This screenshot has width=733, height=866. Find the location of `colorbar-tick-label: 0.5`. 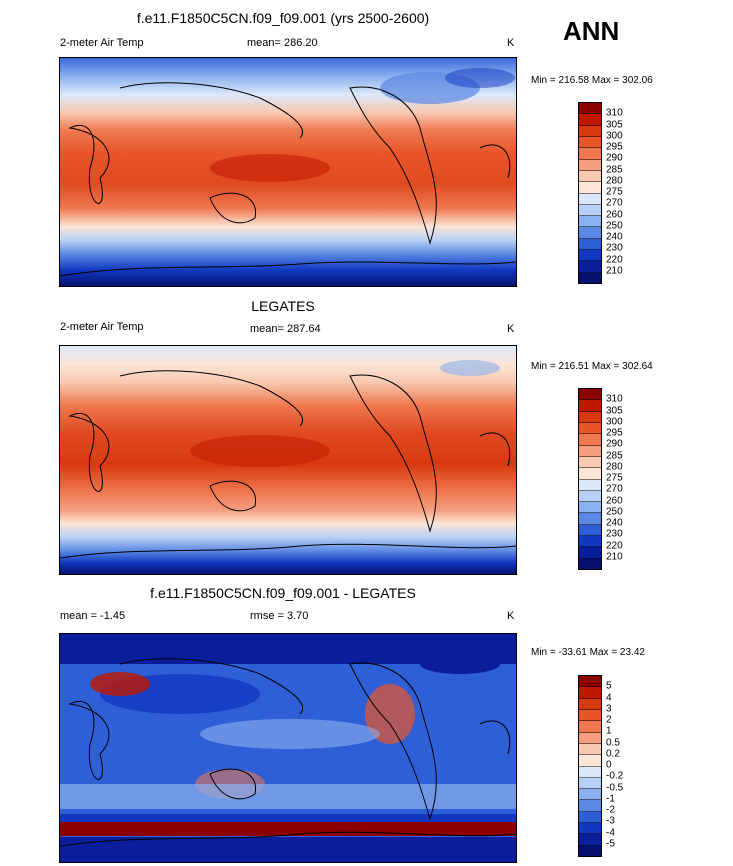

colorbar-tick-label: 0.5 is located at coordinates (613, 742).